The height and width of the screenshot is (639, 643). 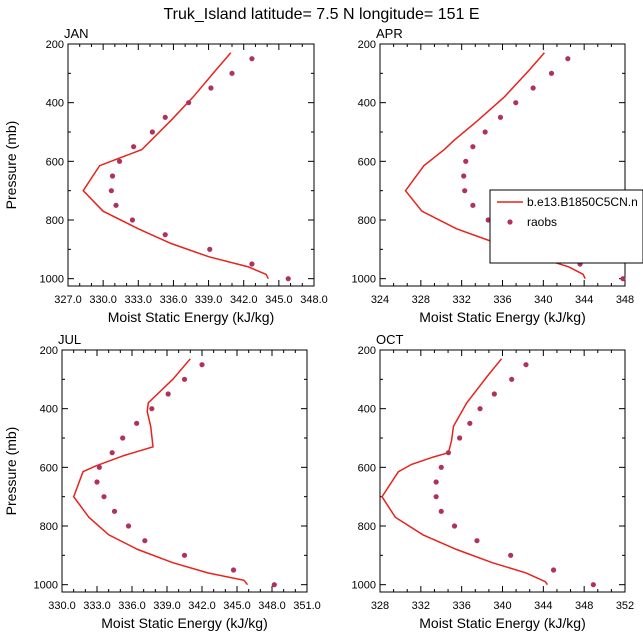 What do you see at coordinates (307, 606) in the screenshot?
I see `x-tick-label: 351.0` at bounding box center [307, 606].